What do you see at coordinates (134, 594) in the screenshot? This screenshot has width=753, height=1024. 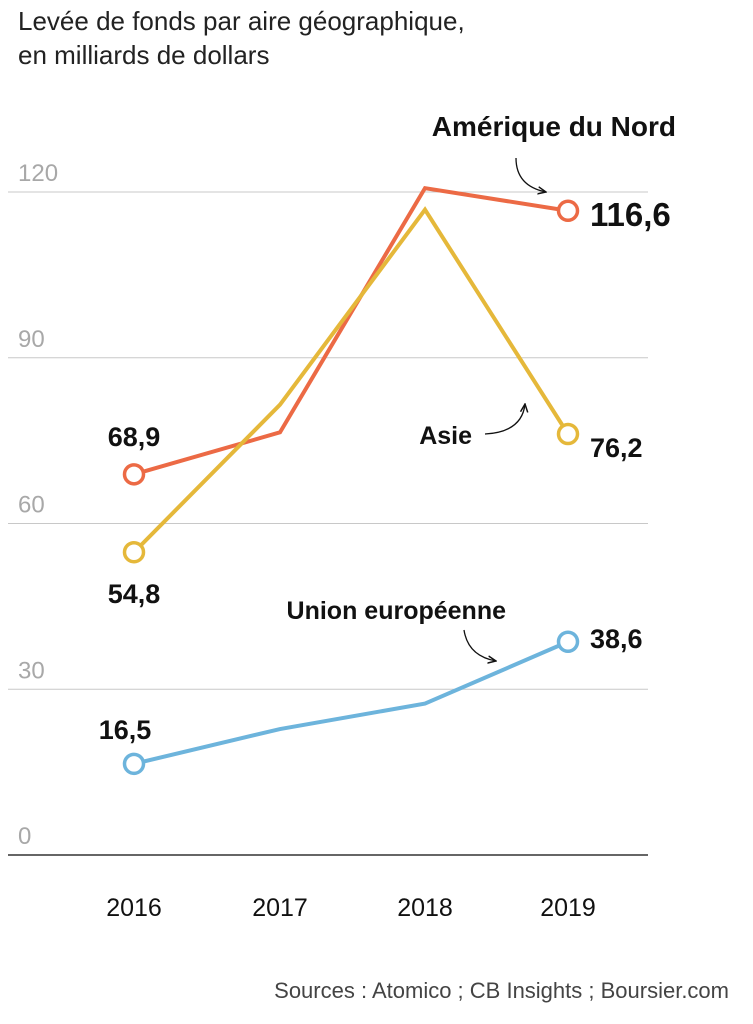 I see `asia-value-2016: 54,8` at bounding box center [134, 594].